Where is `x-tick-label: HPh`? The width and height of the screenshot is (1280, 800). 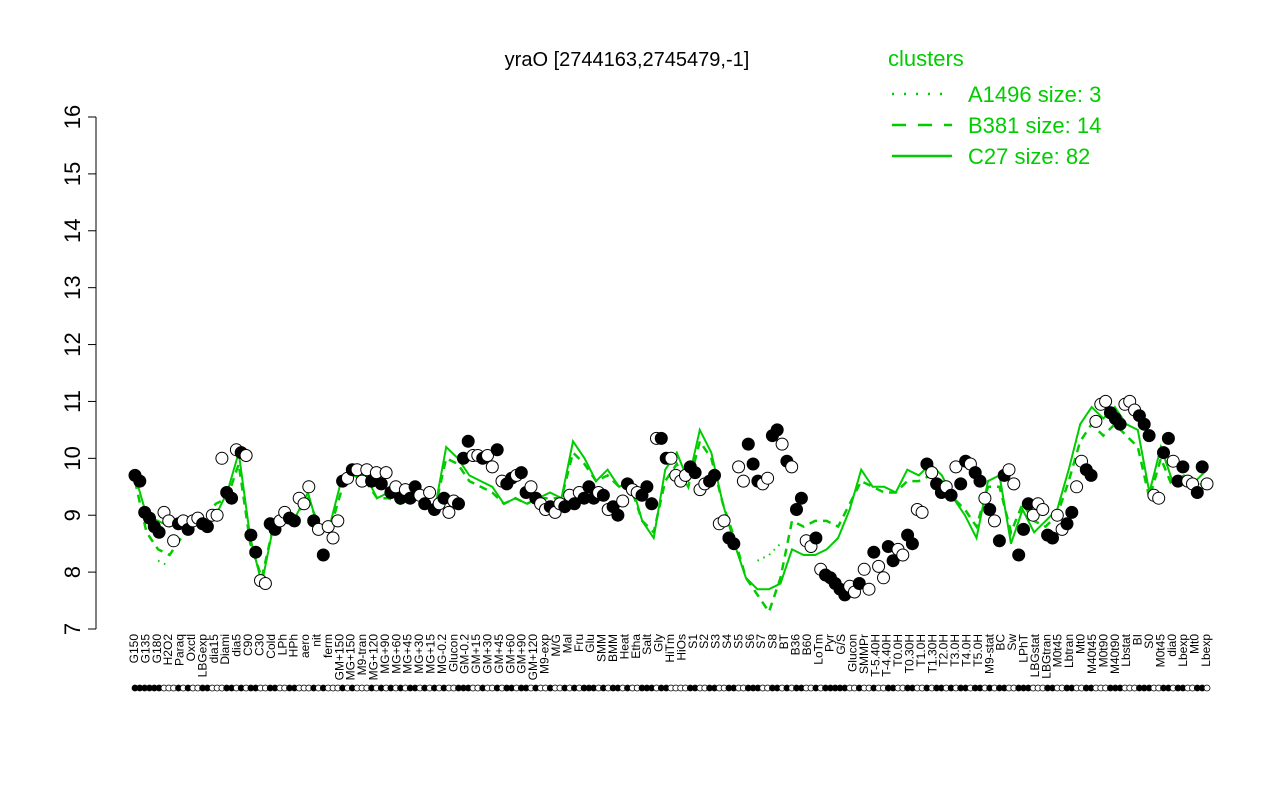 x-tick-label: HPh is located at coordinates (294, 645).